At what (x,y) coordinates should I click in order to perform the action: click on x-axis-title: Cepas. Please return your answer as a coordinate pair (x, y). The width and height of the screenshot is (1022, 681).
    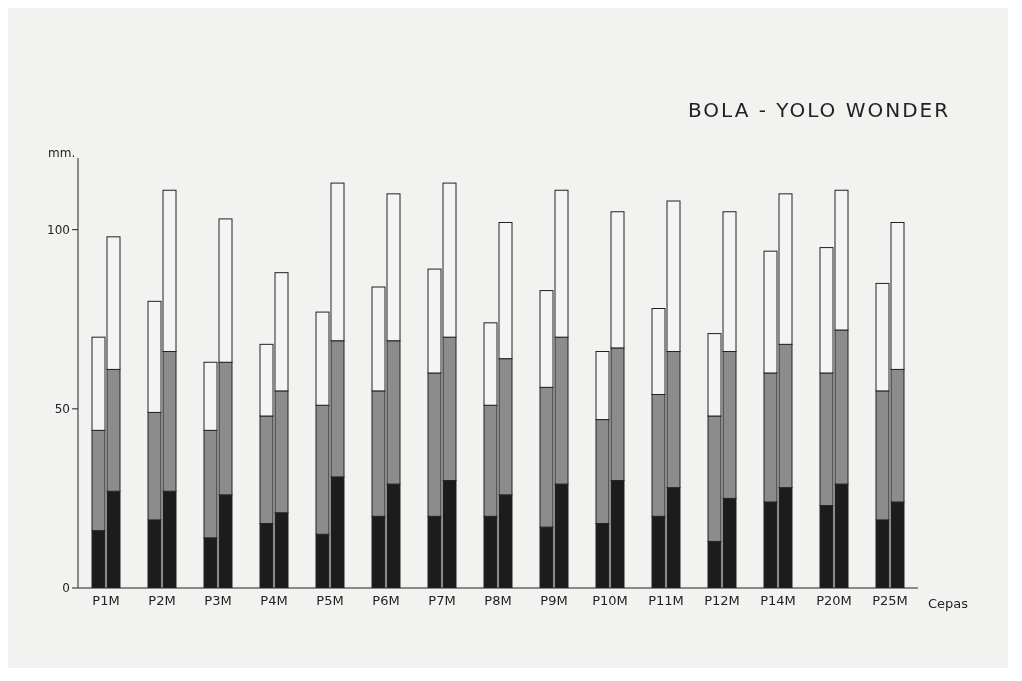
    Looking at the image, I should click on (948, 603).